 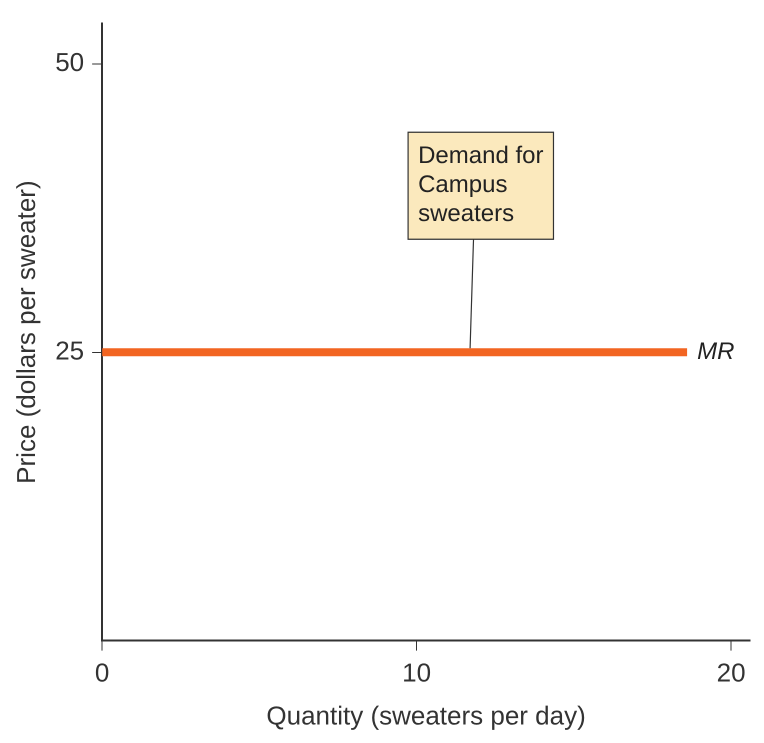 I want to click on y-tick-label: 50, so click(x=69, y=62).